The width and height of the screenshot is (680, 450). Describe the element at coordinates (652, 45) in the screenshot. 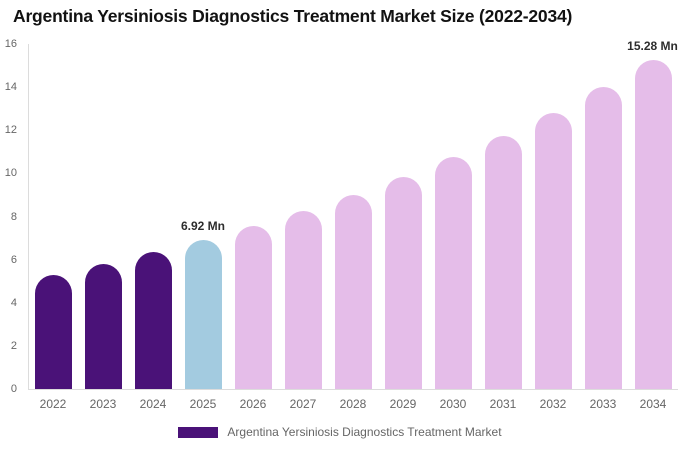

I see `bar-value-label: 15.28 Mn` at that location.